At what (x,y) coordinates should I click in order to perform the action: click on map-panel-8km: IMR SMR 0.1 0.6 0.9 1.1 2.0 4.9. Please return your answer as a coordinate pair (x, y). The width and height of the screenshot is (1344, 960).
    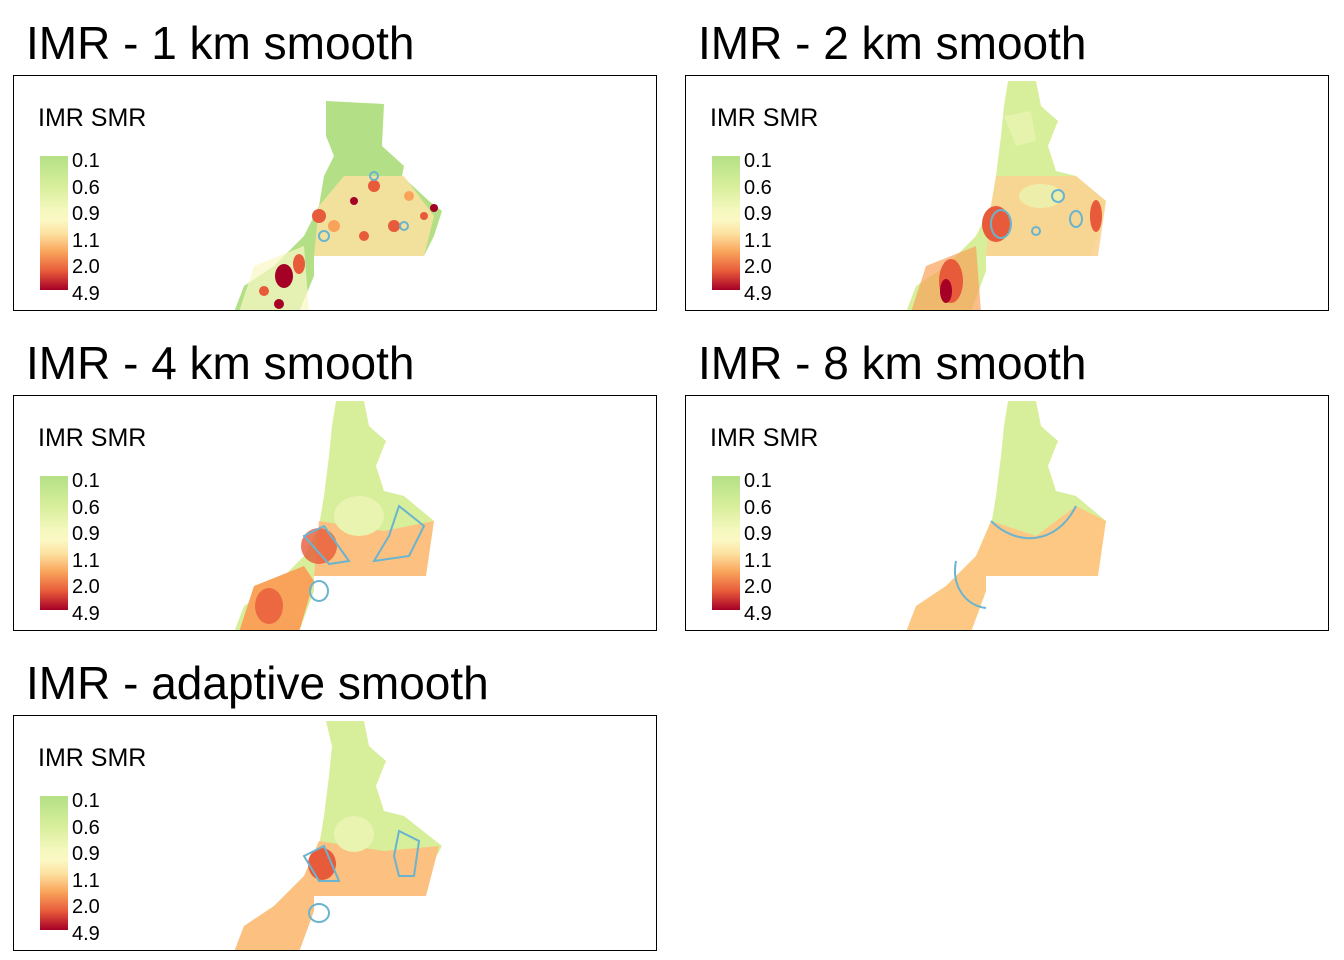
    Looking at the image, I should click on (1007, 513).